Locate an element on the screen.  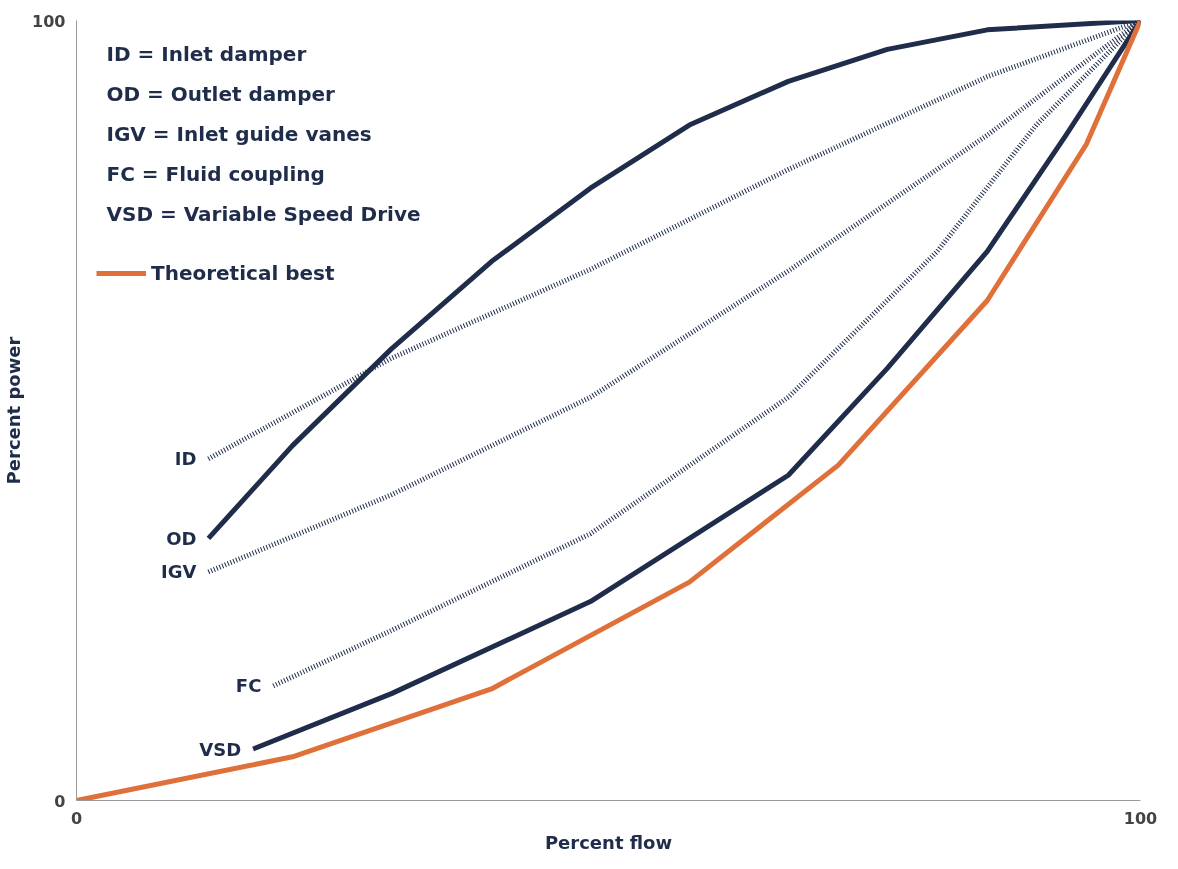
legend-label: Theoretical best is located at coordinates (243, 273).